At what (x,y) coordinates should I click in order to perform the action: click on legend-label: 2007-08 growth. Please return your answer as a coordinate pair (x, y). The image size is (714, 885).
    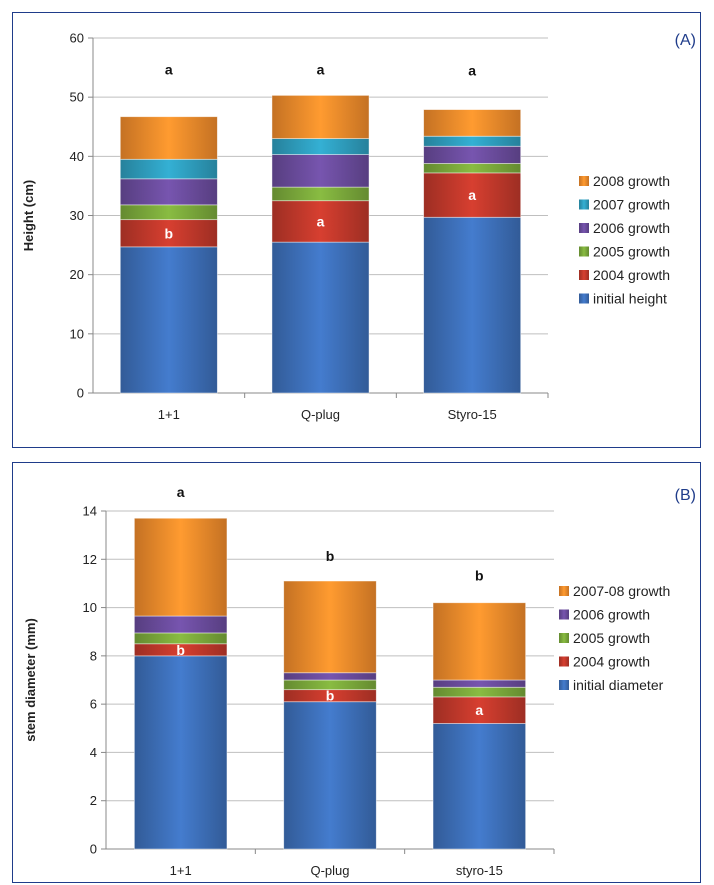
    Looking at the image, I should click on (621, 591).